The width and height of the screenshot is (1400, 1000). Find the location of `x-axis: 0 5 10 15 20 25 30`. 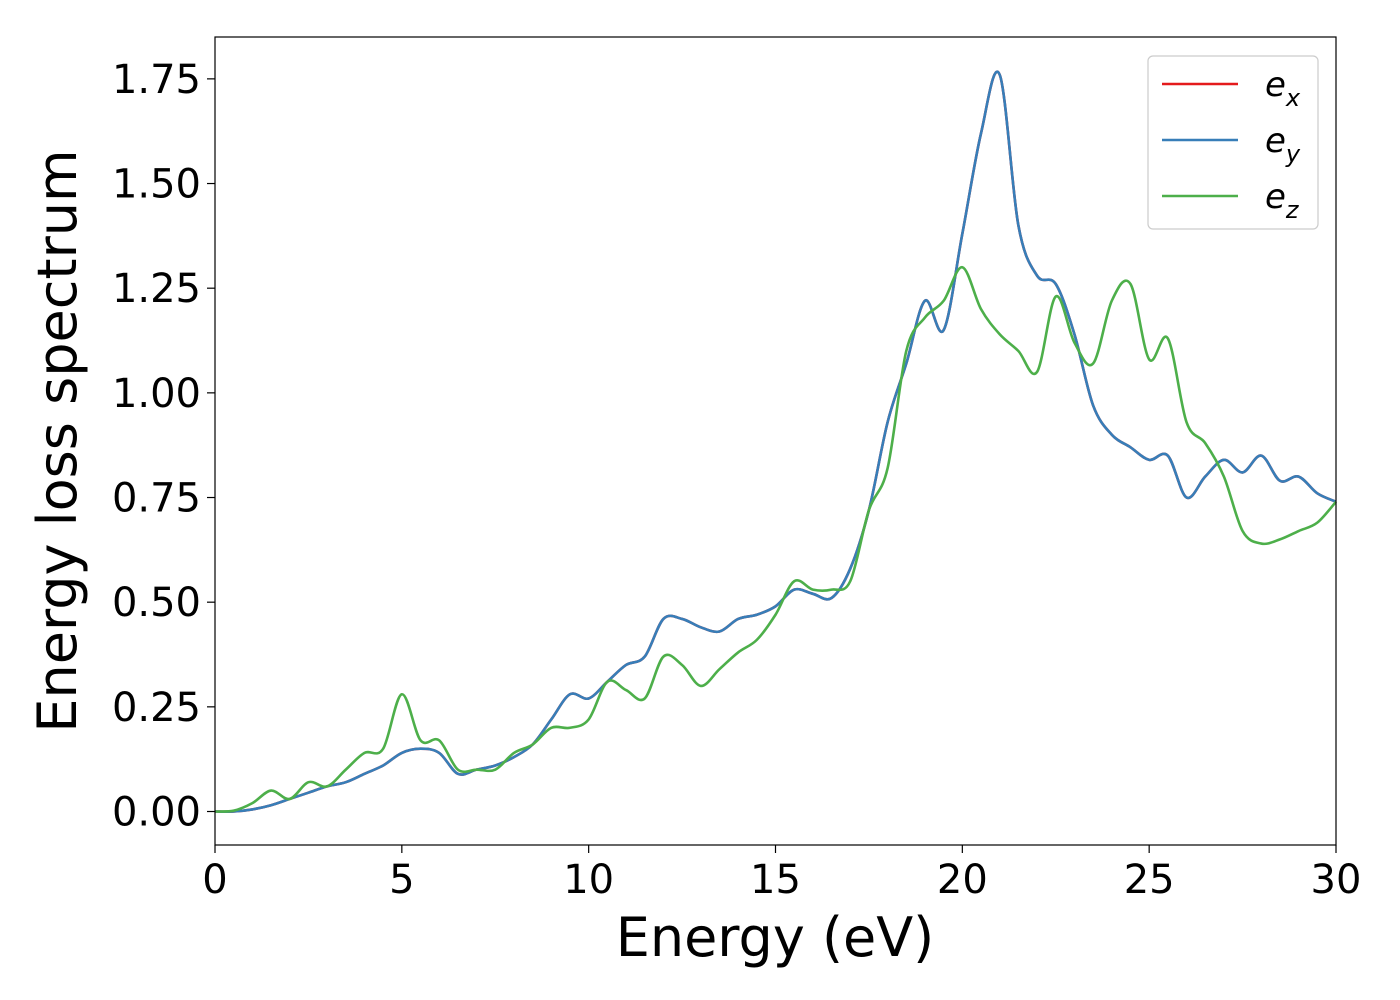

x-axis: 0 5 10 15 20 25 30 is located at coordinates (781, 874).